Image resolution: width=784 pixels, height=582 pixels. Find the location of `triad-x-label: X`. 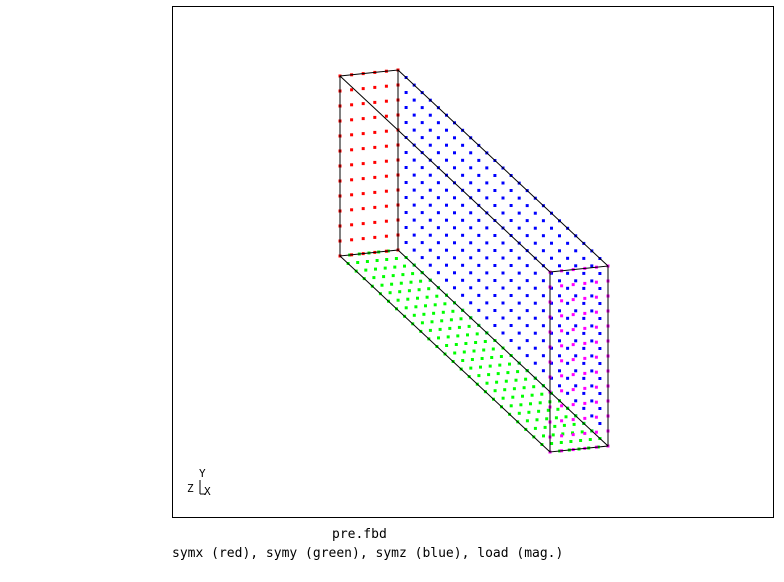

triad-x-label: X is located at coordinates (207, 491).